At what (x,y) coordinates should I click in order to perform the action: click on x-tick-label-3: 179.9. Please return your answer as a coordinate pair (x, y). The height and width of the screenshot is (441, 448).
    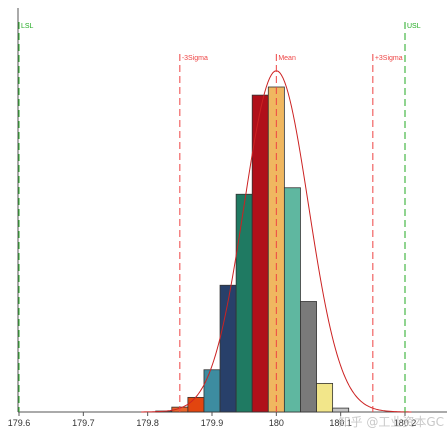
    Looking at the image, I should click on (212, 423).